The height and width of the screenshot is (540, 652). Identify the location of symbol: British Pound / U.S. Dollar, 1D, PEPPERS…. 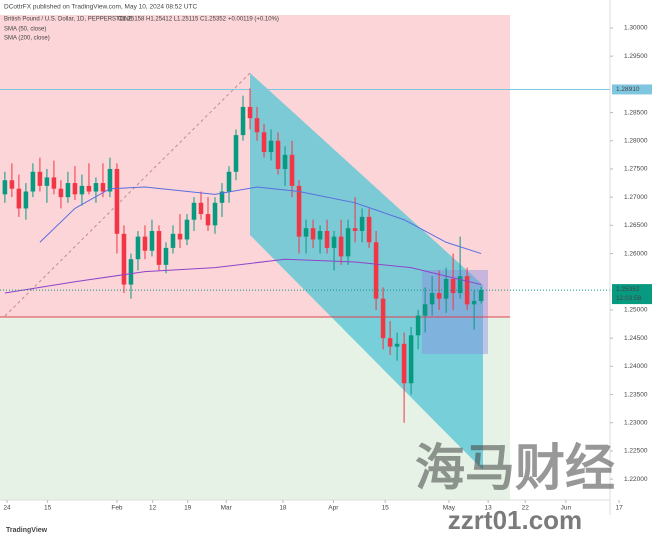
(68, 20).